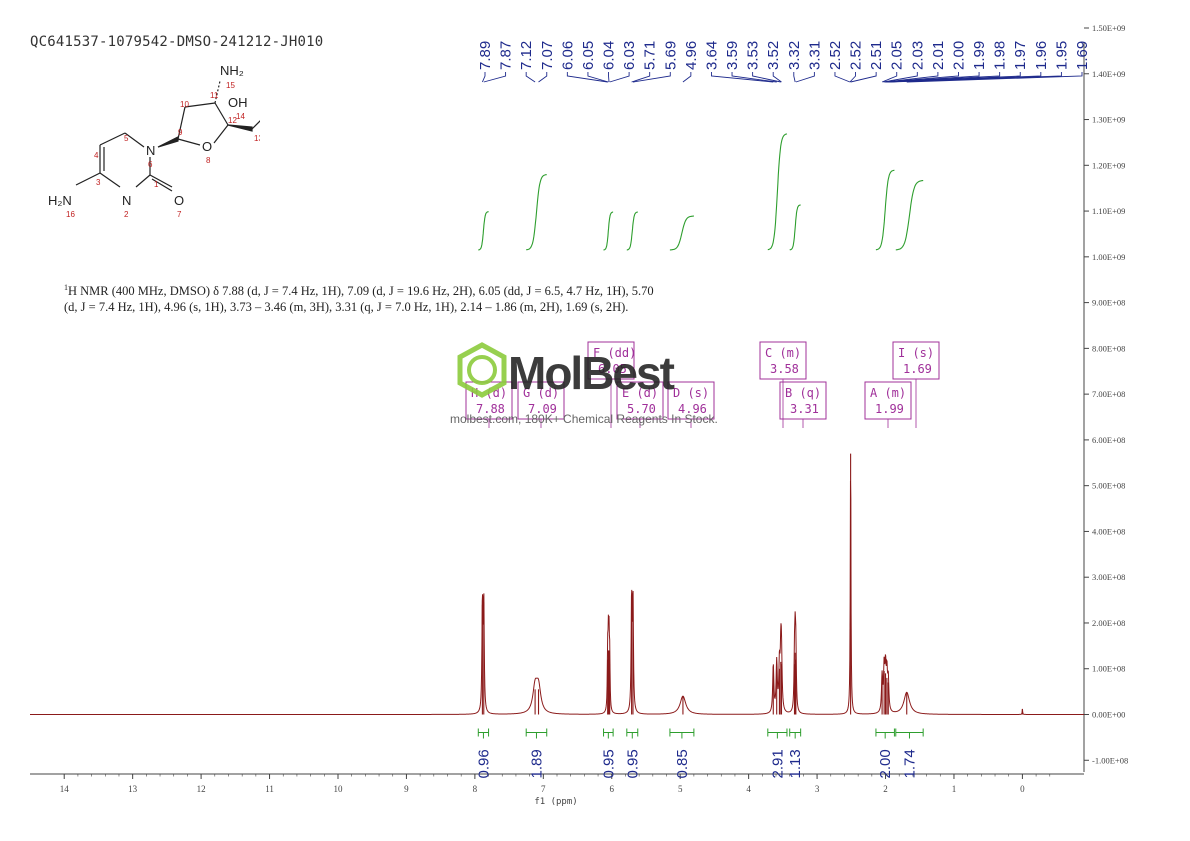 The height and width of the screenshot is (841, 1190). What do you see at coordinates (567, 55) in the screenshot?
I see `peak-label: 6.06` at bounding box center [567, 55].